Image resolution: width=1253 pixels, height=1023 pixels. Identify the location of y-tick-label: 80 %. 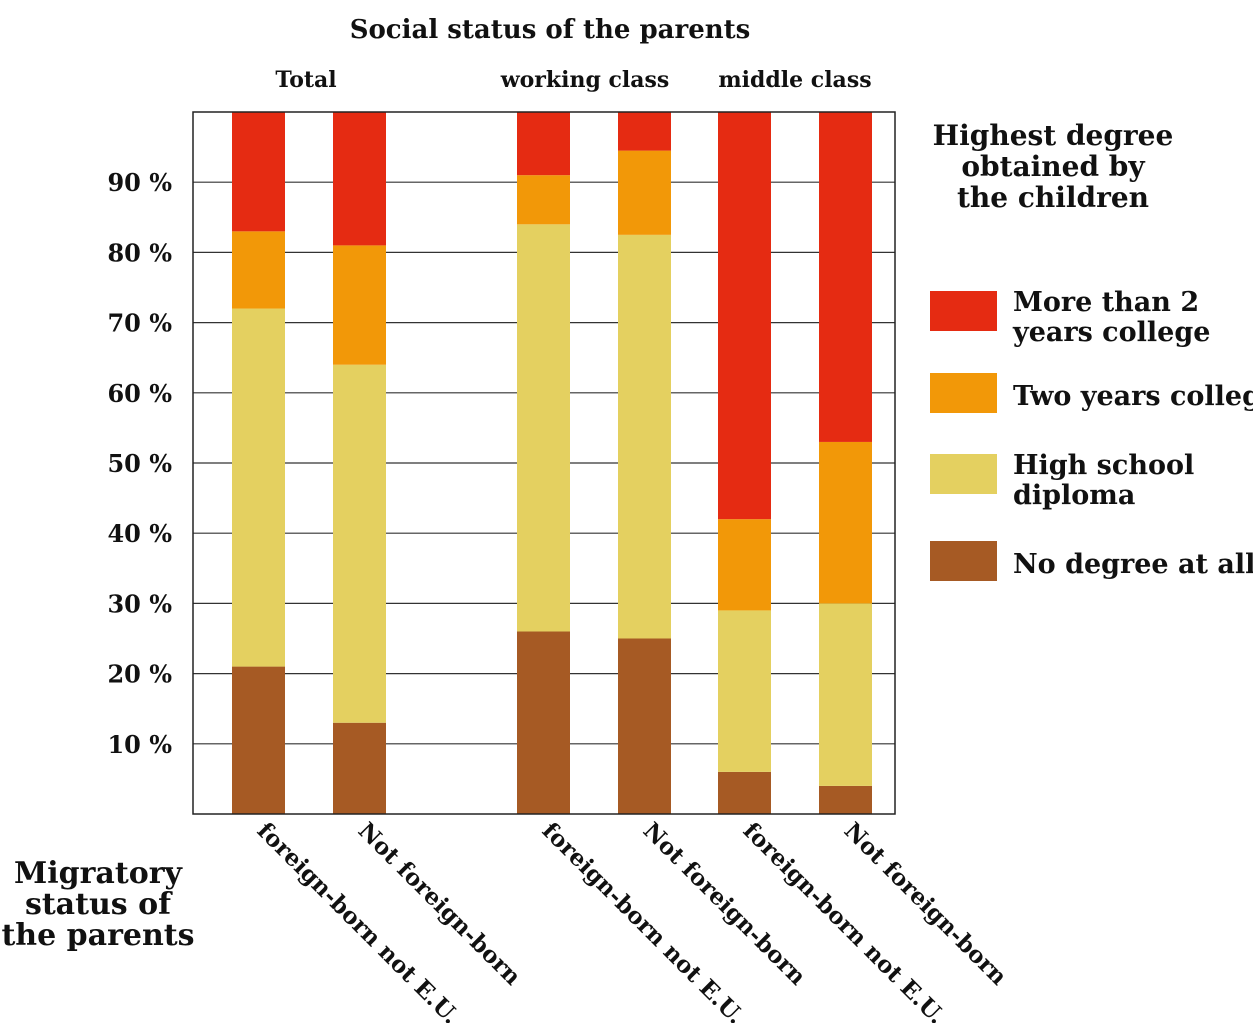
(139, 252).